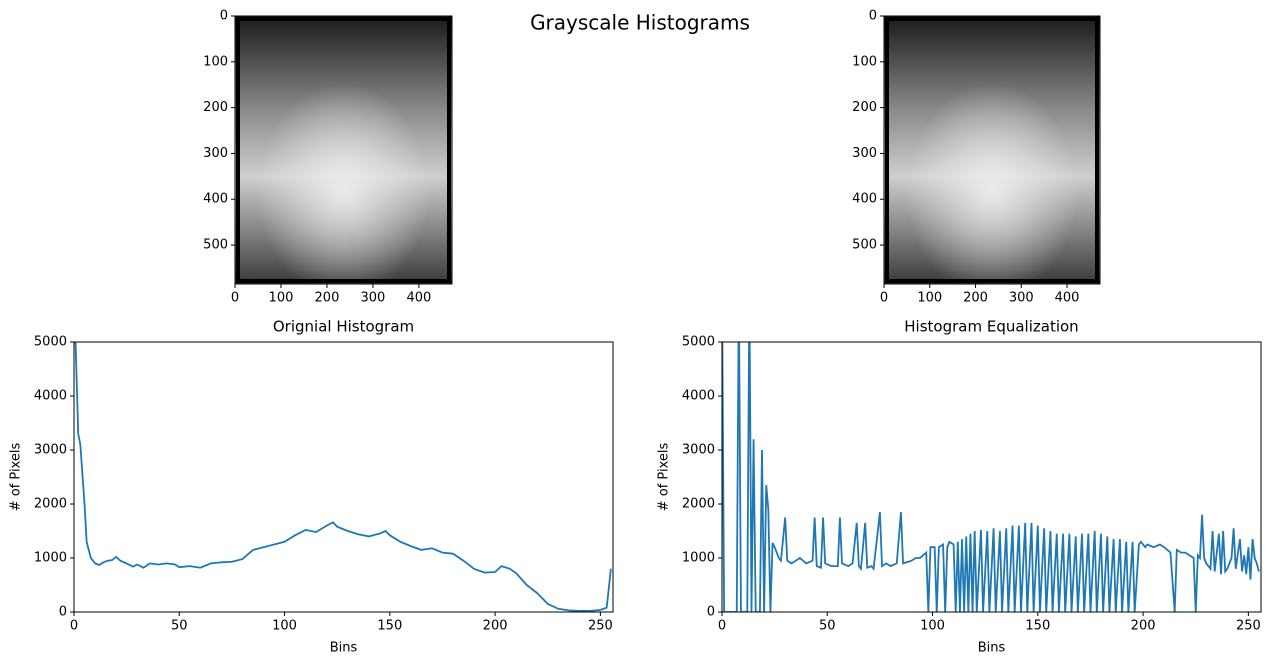 This screenshot has height=663, width=1280. Describe the element at coordinates (343, 327) in the screenshot. I see `axes-title: Orignial Histogram` at that location.